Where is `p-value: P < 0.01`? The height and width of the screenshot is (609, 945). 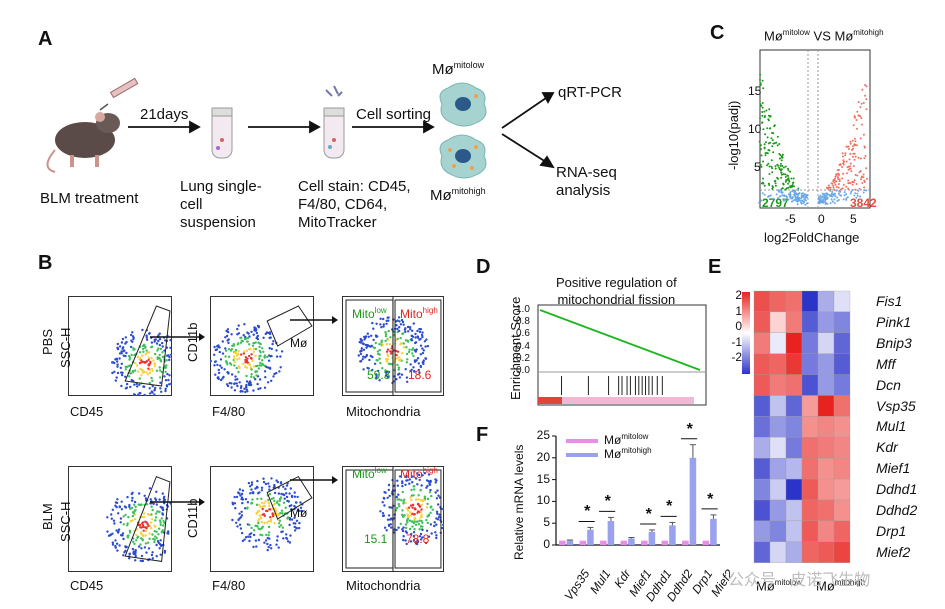
p-value: P < 0.01 is located at coordinates (568, 359).